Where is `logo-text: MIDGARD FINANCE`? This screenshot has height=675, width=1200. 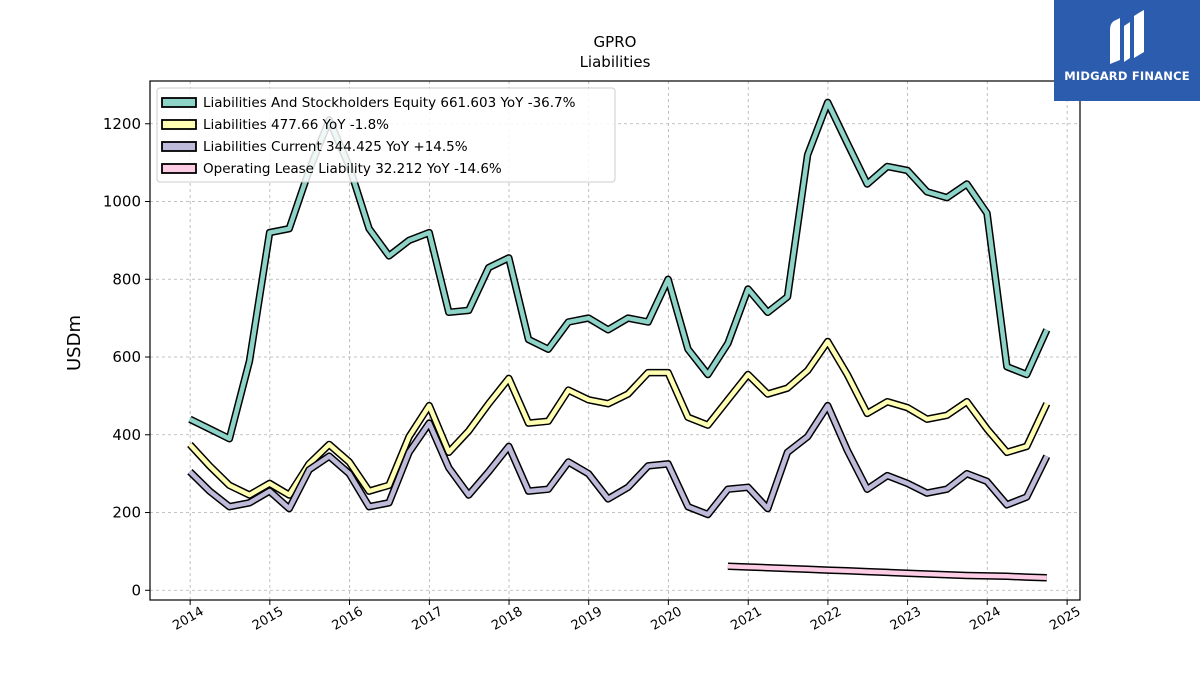
logo-text: MIDGARD FINANCE is located at coordinates (1127, 76).